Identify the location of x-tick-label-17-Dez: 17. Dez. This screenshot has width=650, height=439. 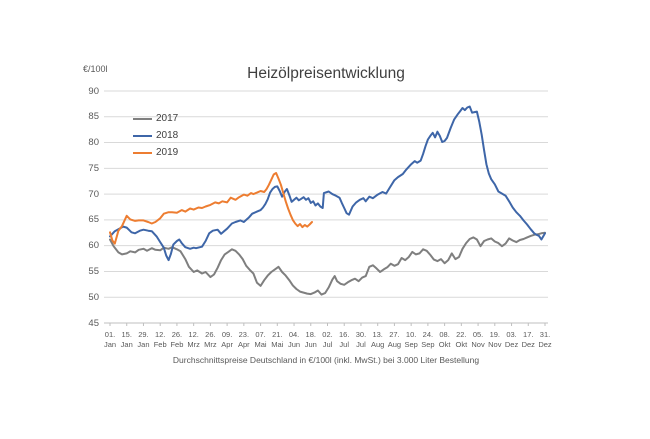
(528, 339).